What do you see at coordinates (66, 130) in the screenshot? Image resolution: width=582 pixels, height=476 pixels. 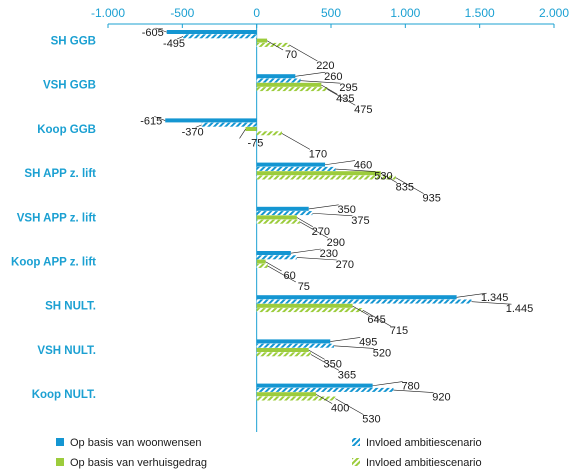 I see `category-label: Koop GGB` at bounding box center [66, 130].